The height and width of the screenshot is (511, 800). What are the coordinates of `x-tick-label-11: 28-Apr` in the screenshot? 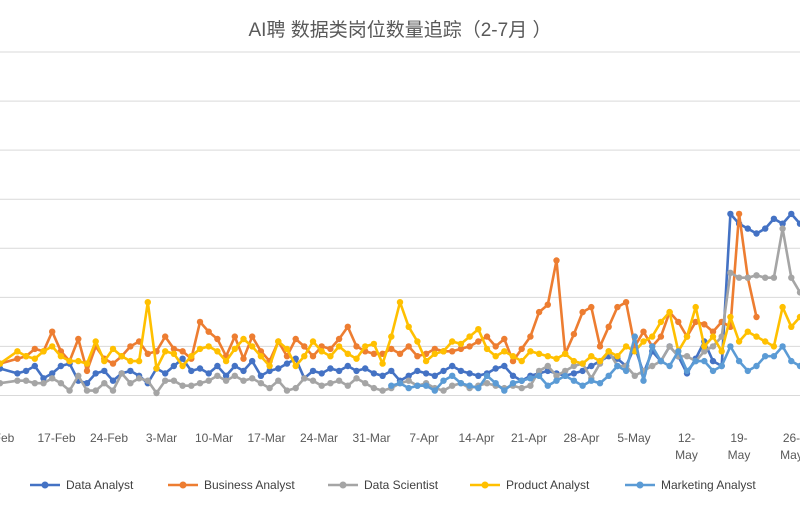 It's located at (581, 438).